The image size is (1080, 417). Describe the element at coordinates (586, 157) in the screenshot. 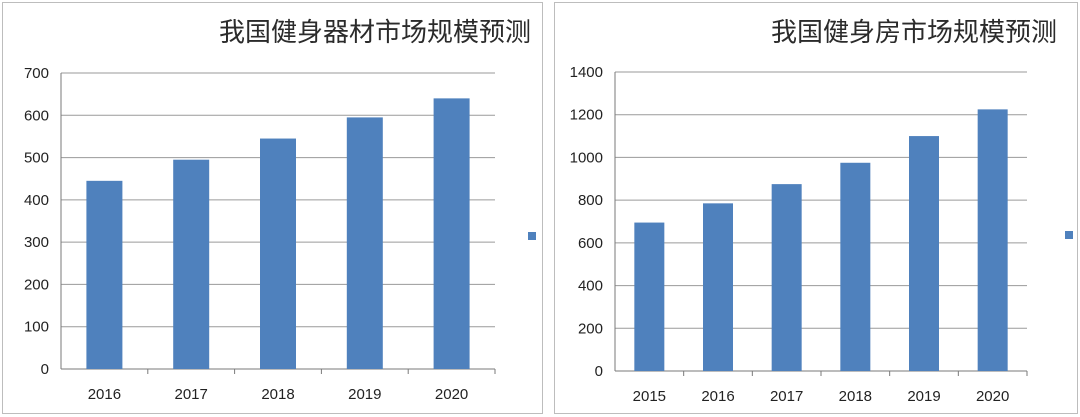

I see `y-tick-label: 1000` at that location.